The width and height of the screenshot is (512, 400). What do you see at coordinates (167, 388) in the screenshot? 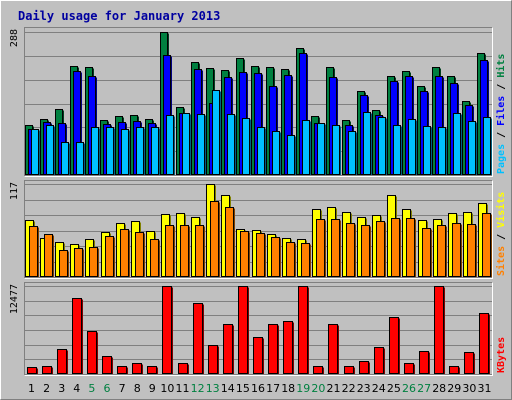
I see `day-label-10: 10` at bounding box center [167, 388].